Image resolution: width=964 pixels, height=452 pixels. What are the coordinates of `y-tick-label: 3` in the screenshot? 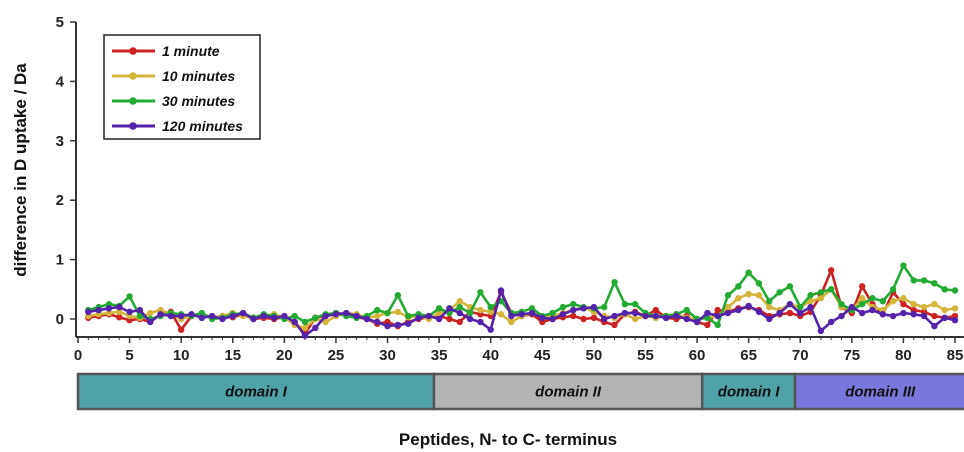 It's located at (60, 141).